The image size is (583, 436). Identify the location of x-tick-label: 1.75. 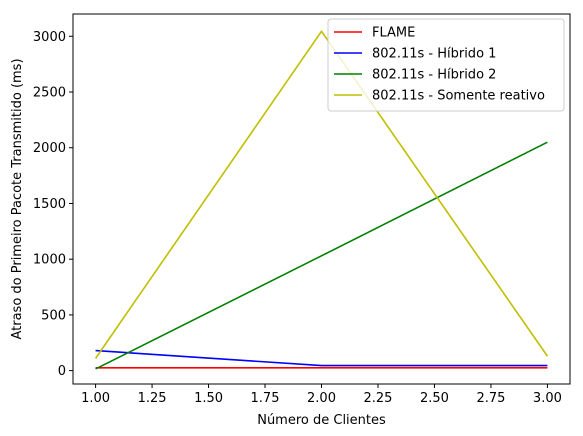
(265, 398).